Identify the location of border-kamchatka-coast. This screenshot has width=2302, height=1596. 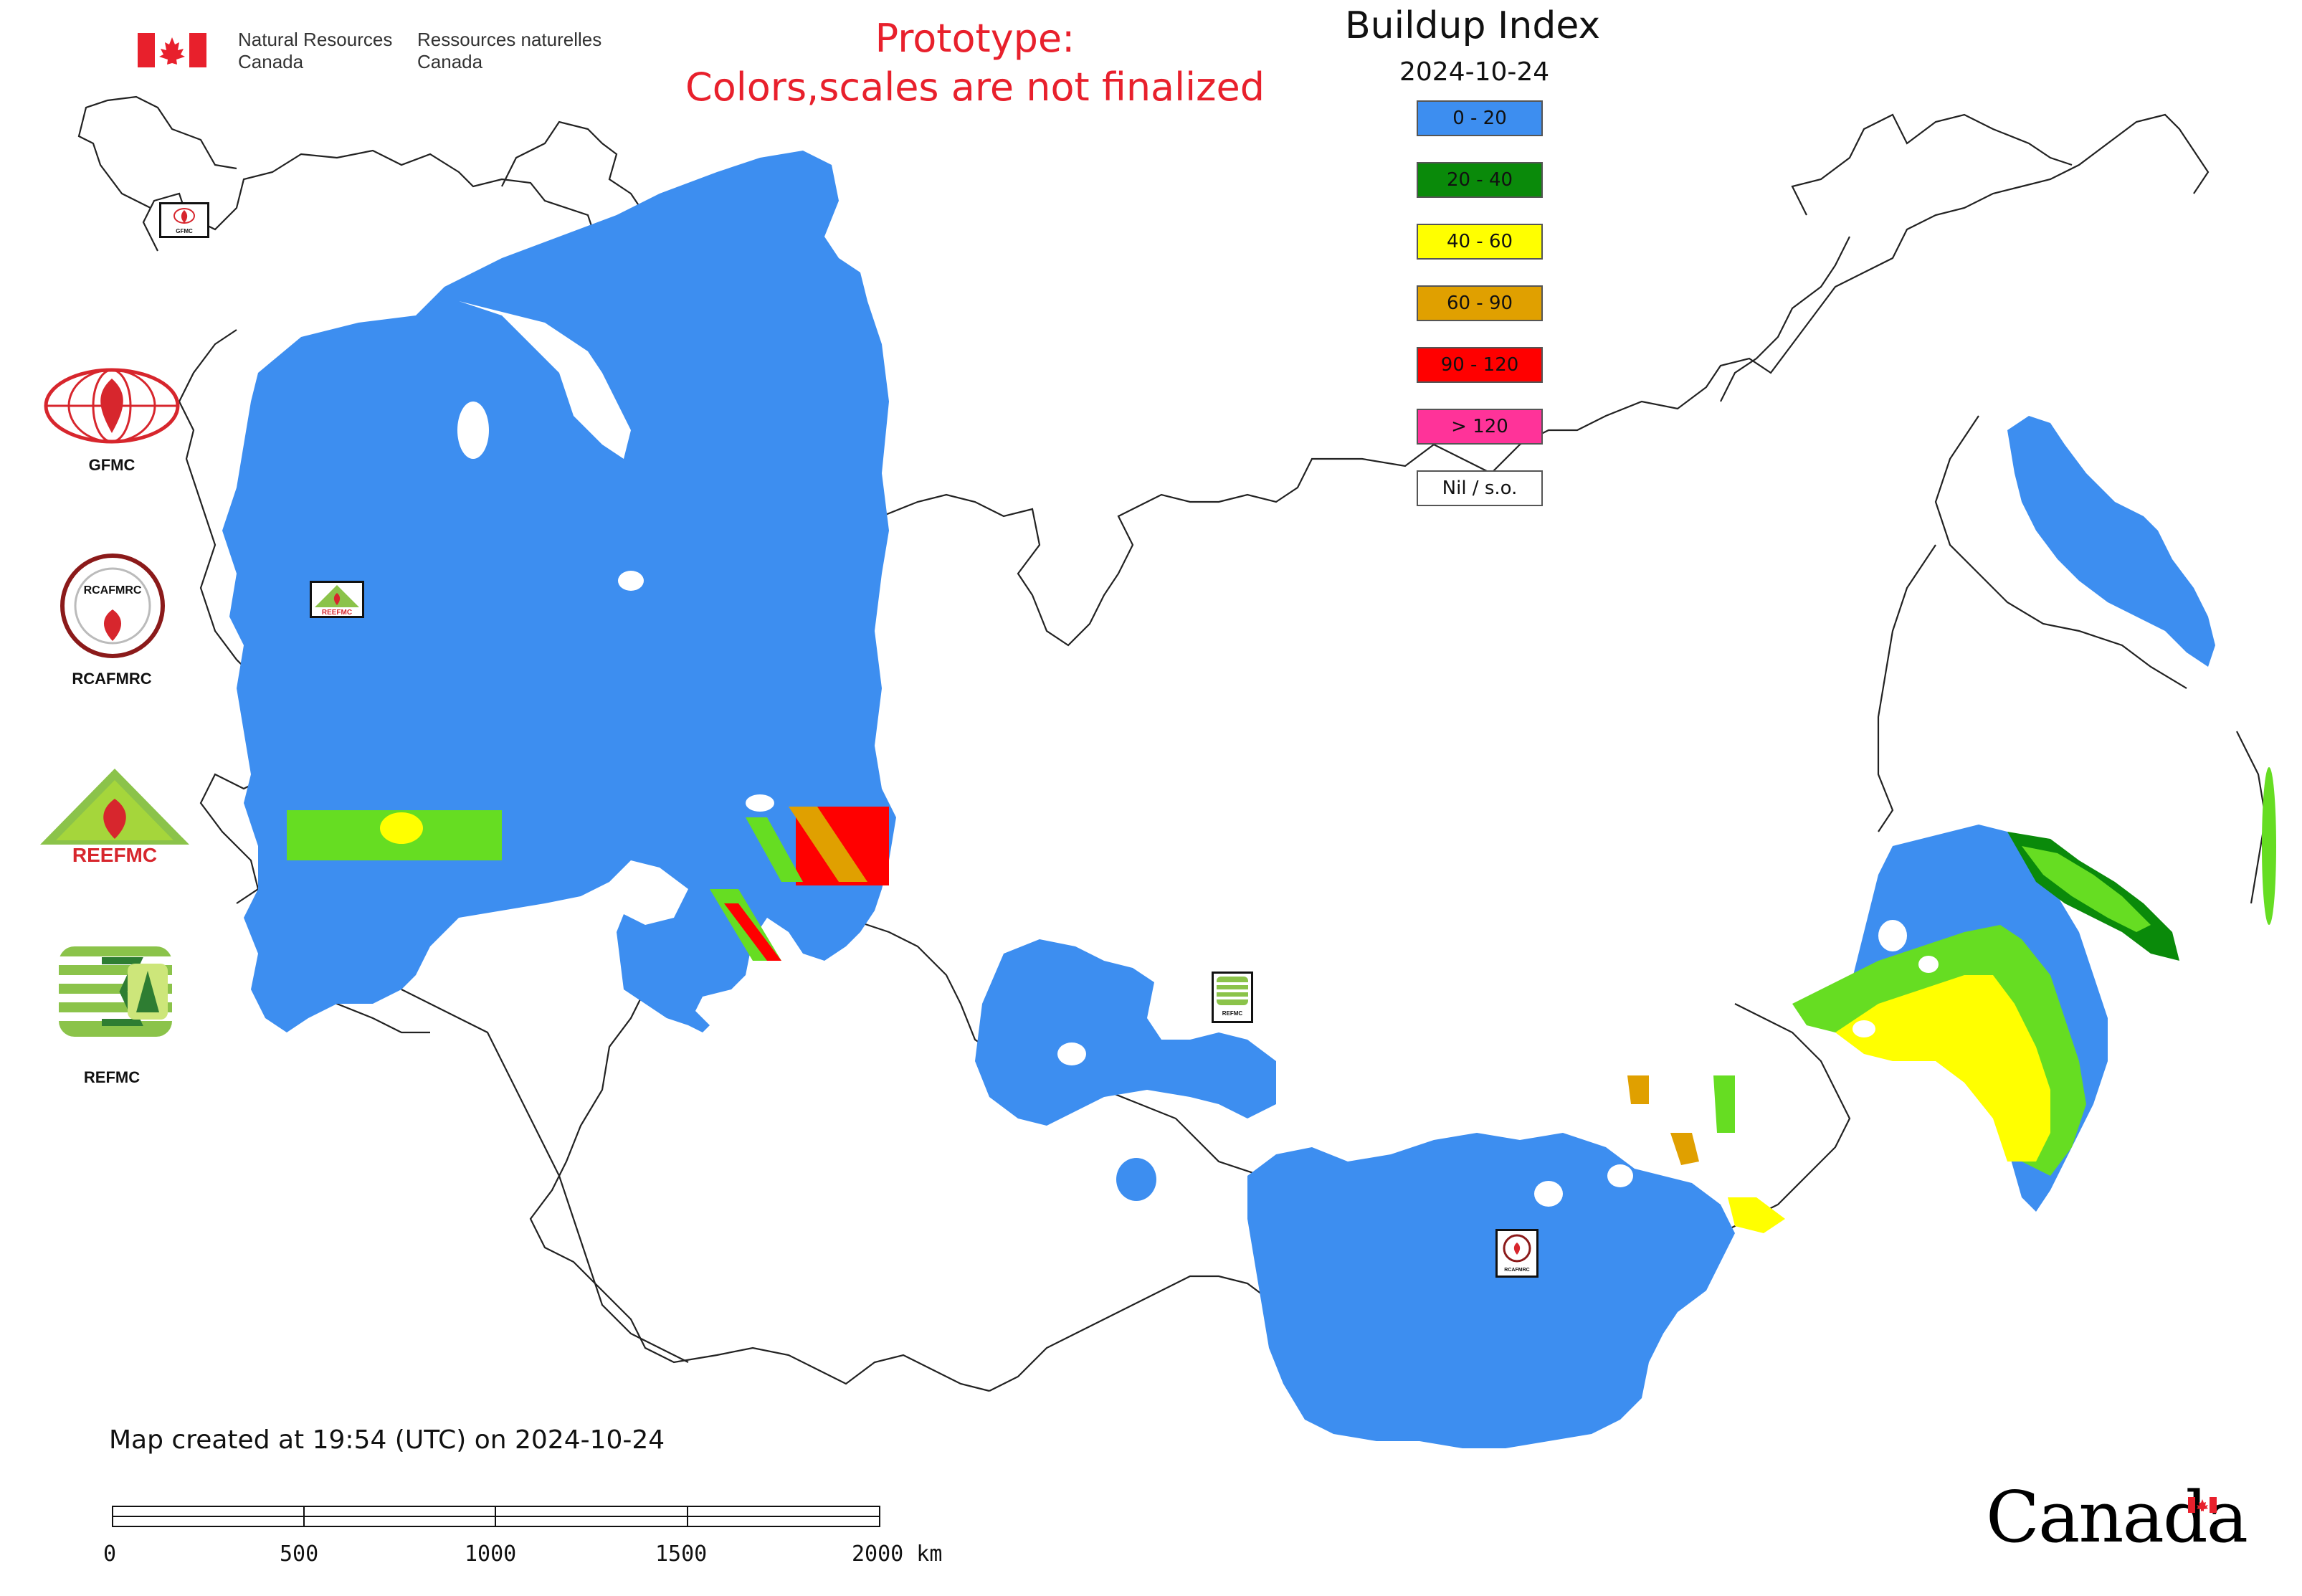
(2061, 552).